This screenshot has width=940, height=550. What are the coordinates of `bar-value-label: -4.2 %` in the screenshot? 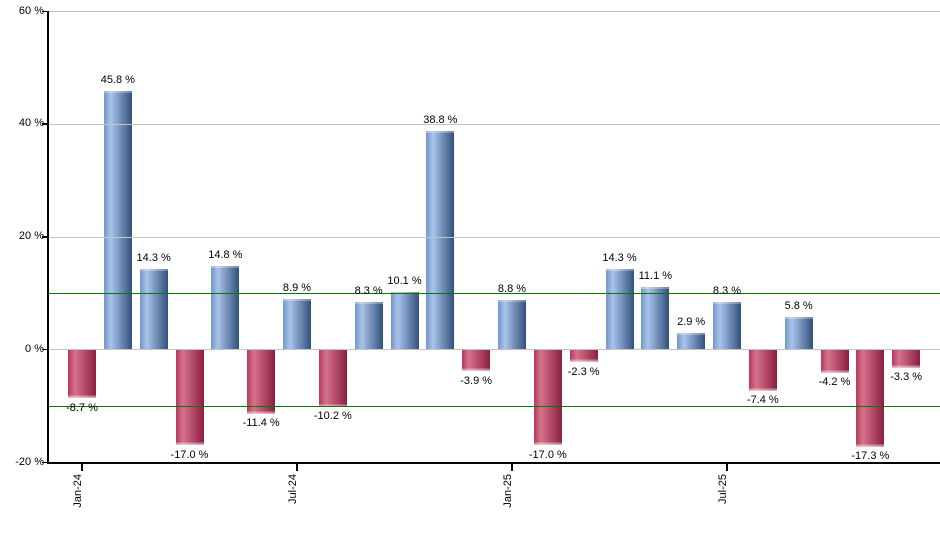 It's located at (834, 382).